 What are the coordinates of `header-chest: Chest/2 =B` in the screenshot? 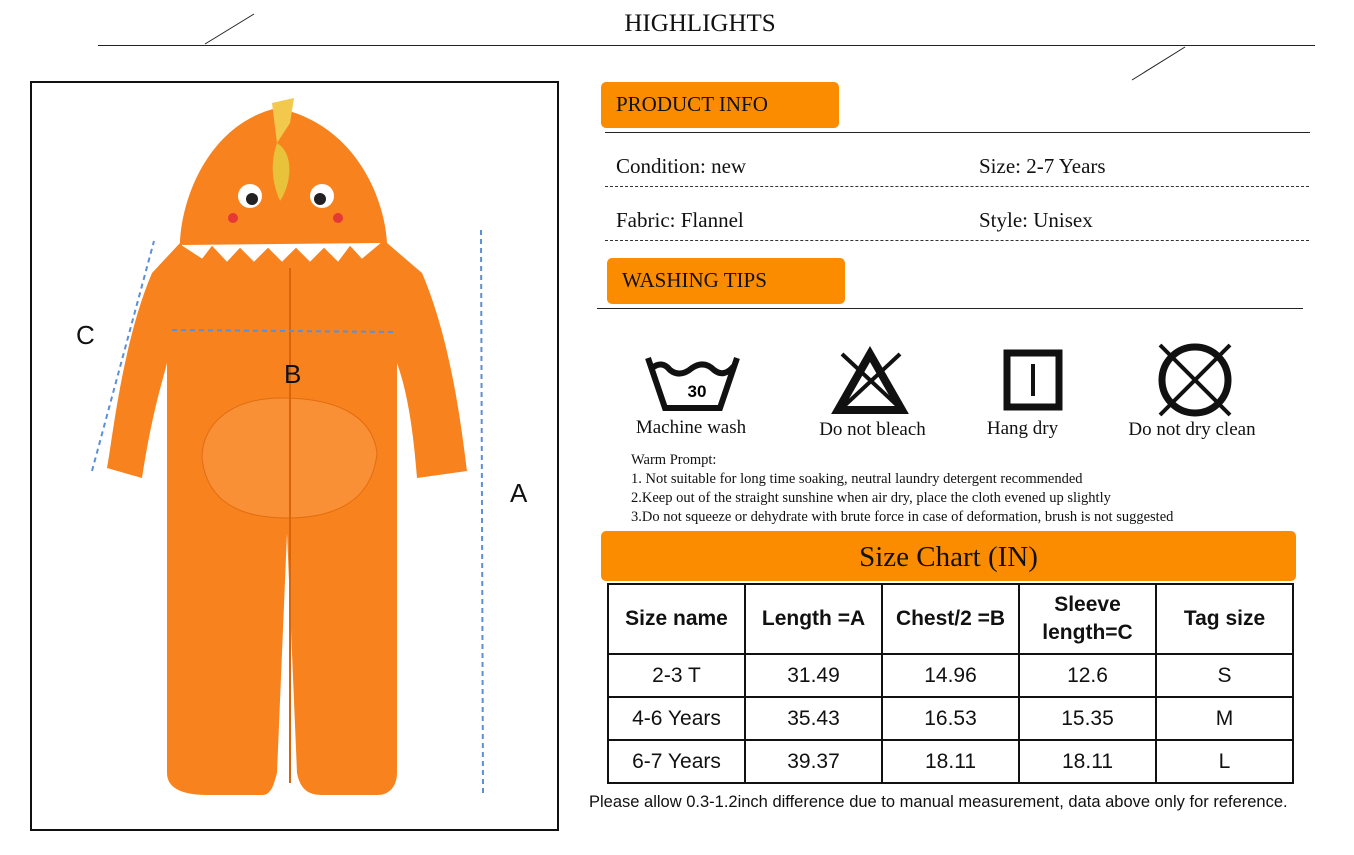 It's located at (950, 619).